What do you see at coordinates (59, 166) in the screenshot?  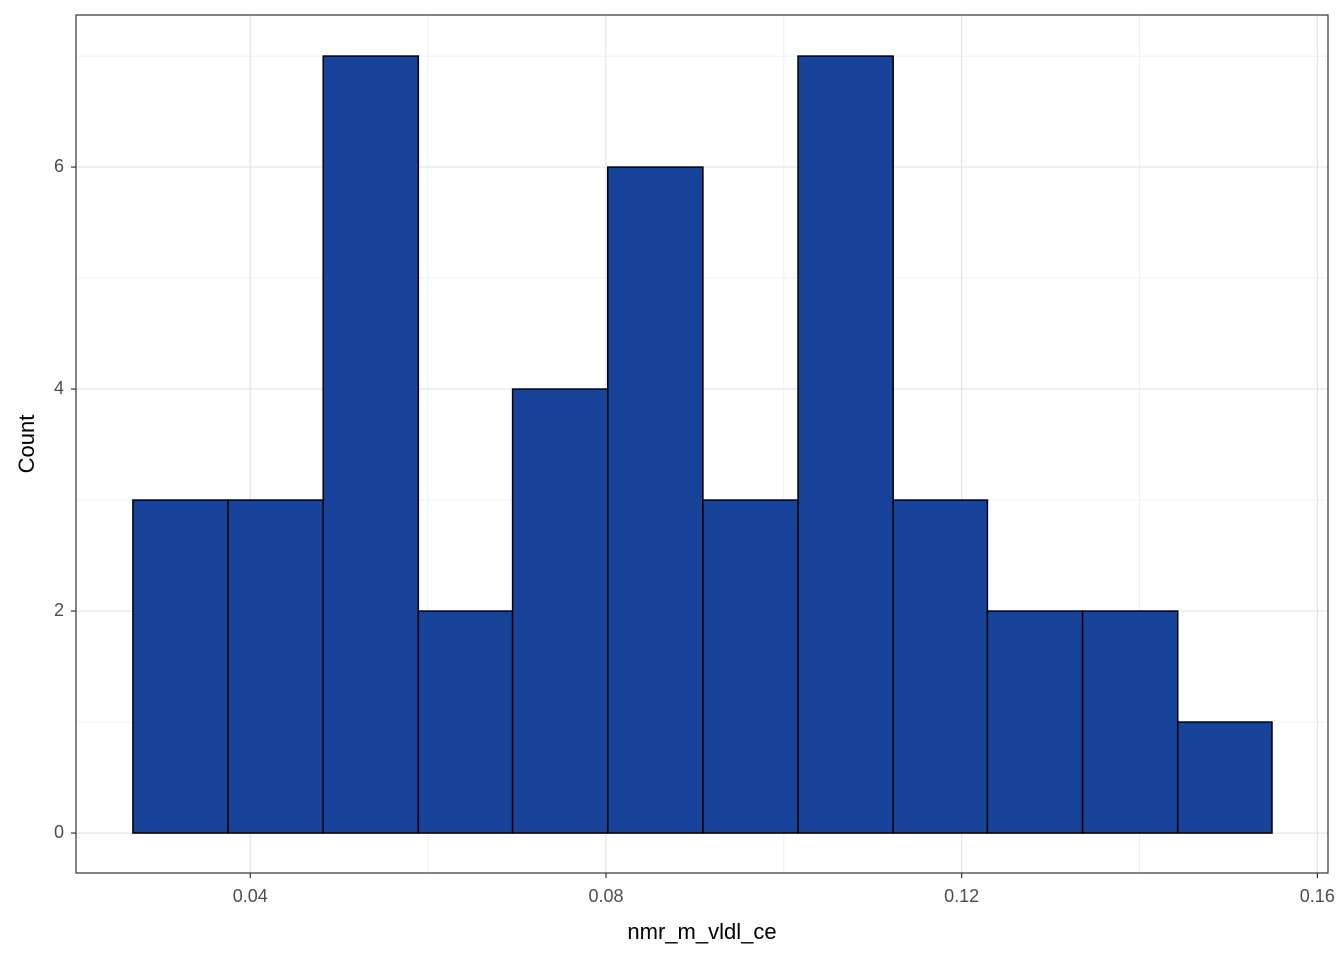 I see `y-tick-label: 6` at bounding box center [59, 166].